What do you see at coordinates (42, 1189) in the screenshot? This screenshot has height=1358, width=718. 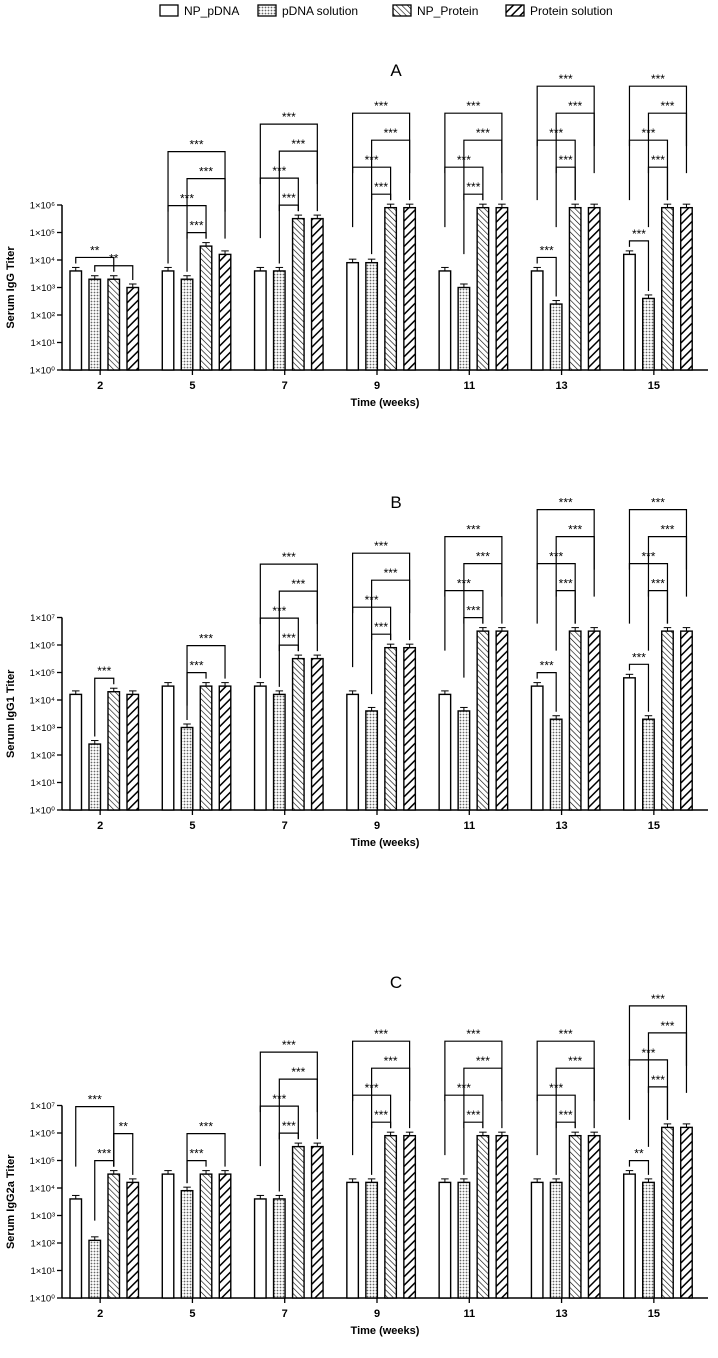 I see `y-tick-label: 1×10⁴` at bounding box center [42, 1189].